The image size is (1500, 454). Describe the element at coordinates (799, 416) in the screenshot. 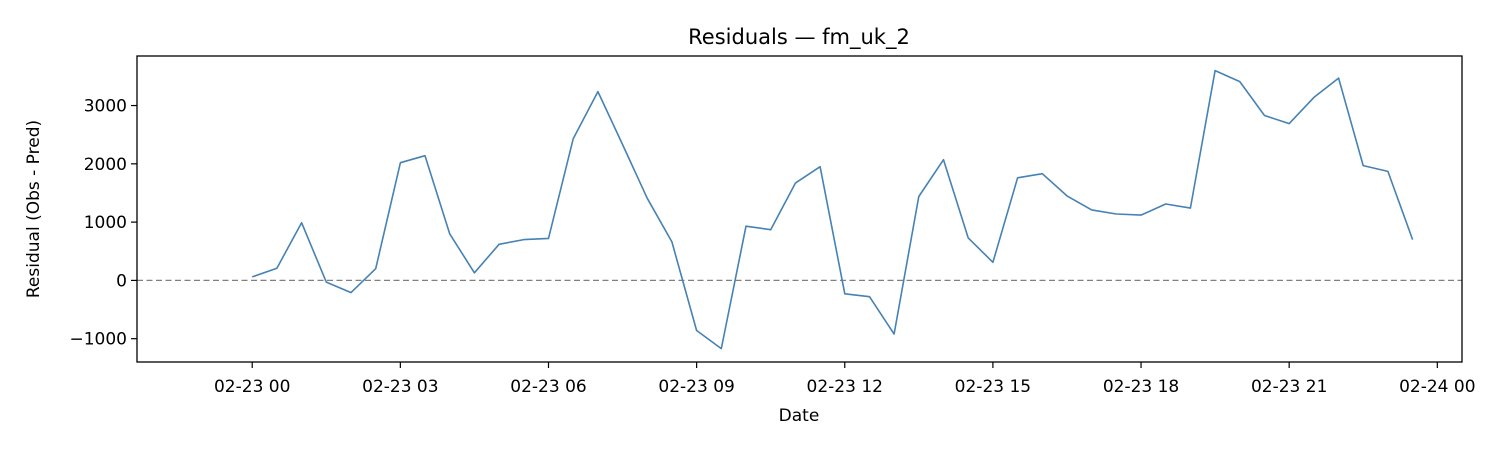

I see `x-axis-label: Date` at that location.